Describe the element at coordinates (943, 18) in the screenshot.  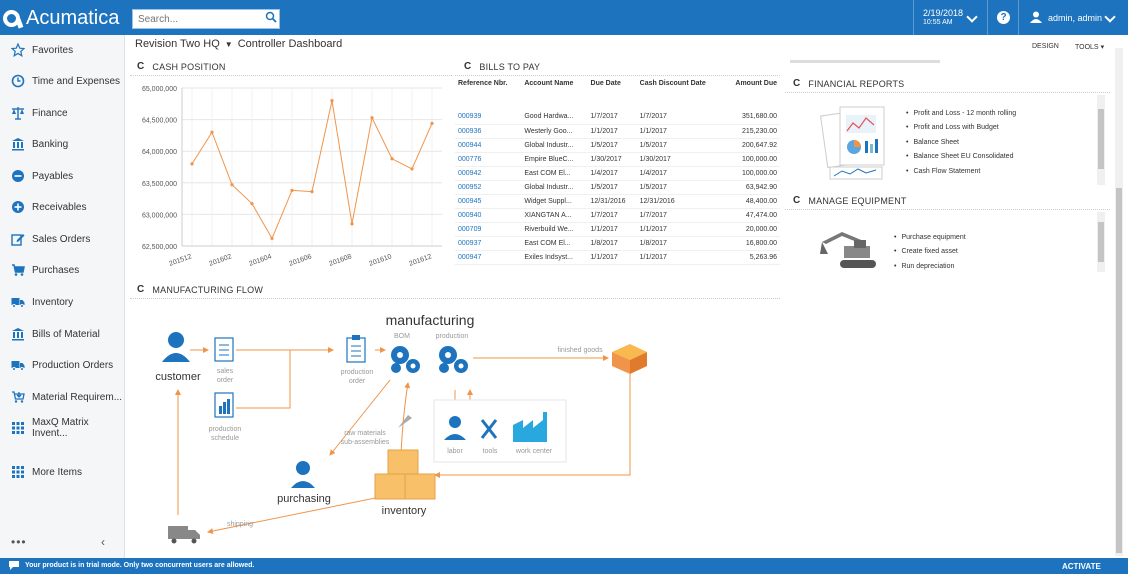
I see `date-time-selector: 2/19/2018 10:55 AM` at that location.